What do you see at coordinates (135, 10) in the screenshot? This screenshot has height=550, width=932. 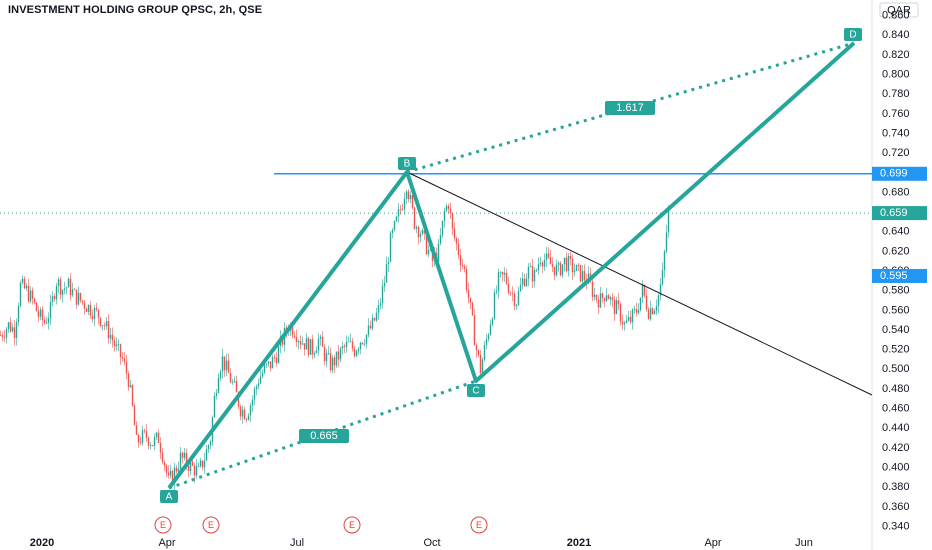 I see `chart-title: INVESTMENT HOLDING GROUP QPSC, 2h, QSE` at bounding box center [135, 10].